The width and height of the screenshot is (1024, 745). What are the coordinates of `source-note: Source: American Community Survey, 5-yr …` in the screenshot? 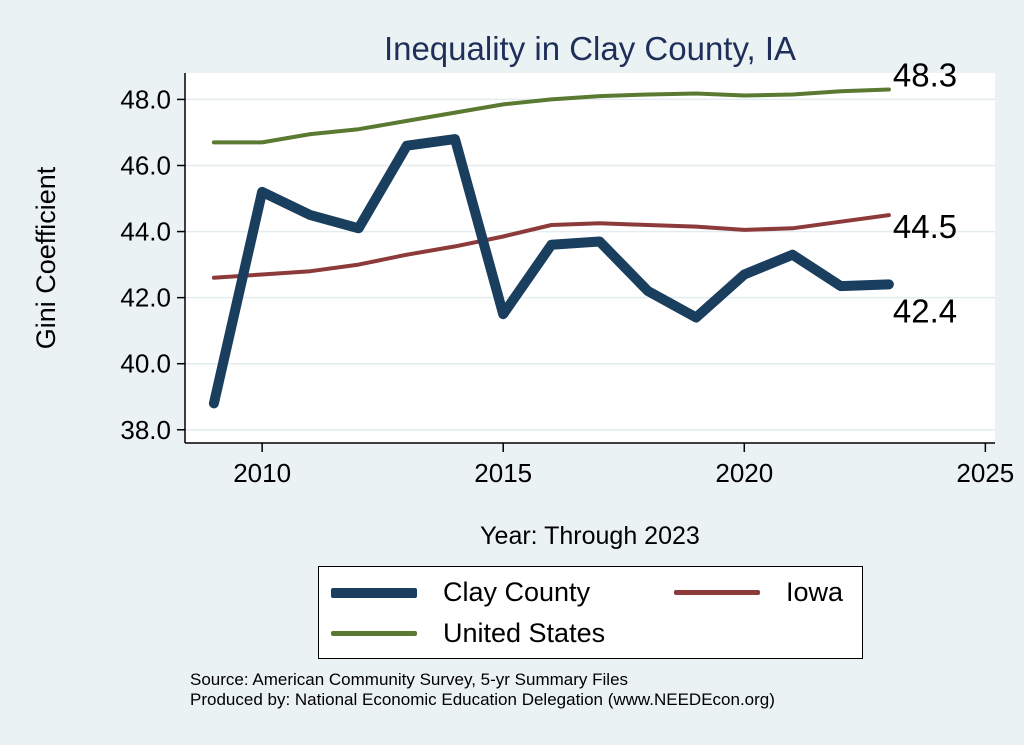 It's located at (482, 690).